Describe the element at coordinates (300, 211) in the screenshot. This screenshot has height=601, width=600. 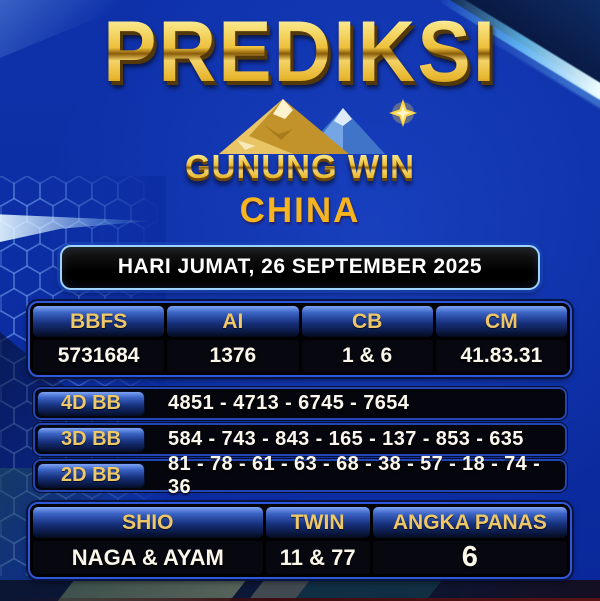
I see `market-name: CHINA` at that location.